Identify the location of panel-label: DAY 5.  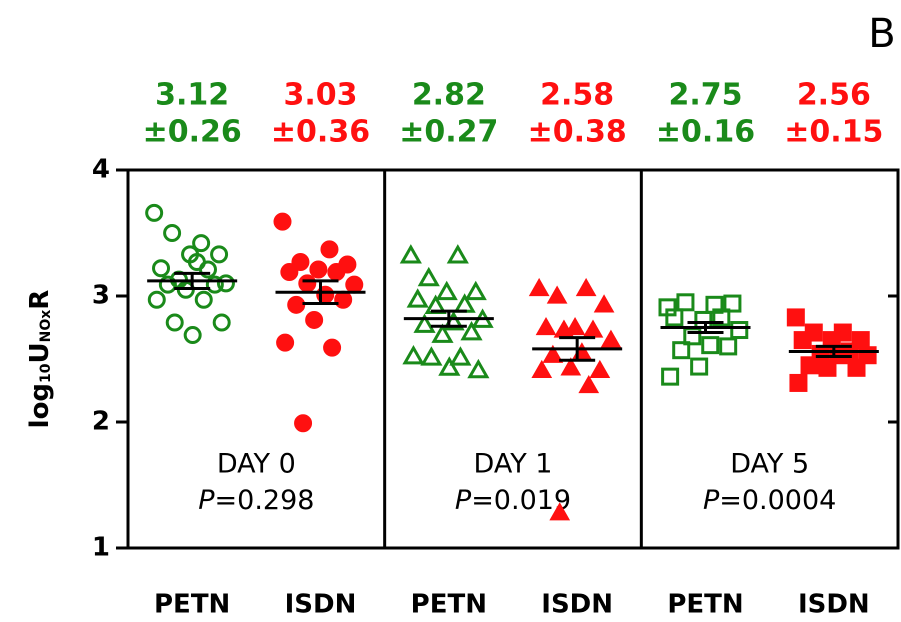
(769, 464).